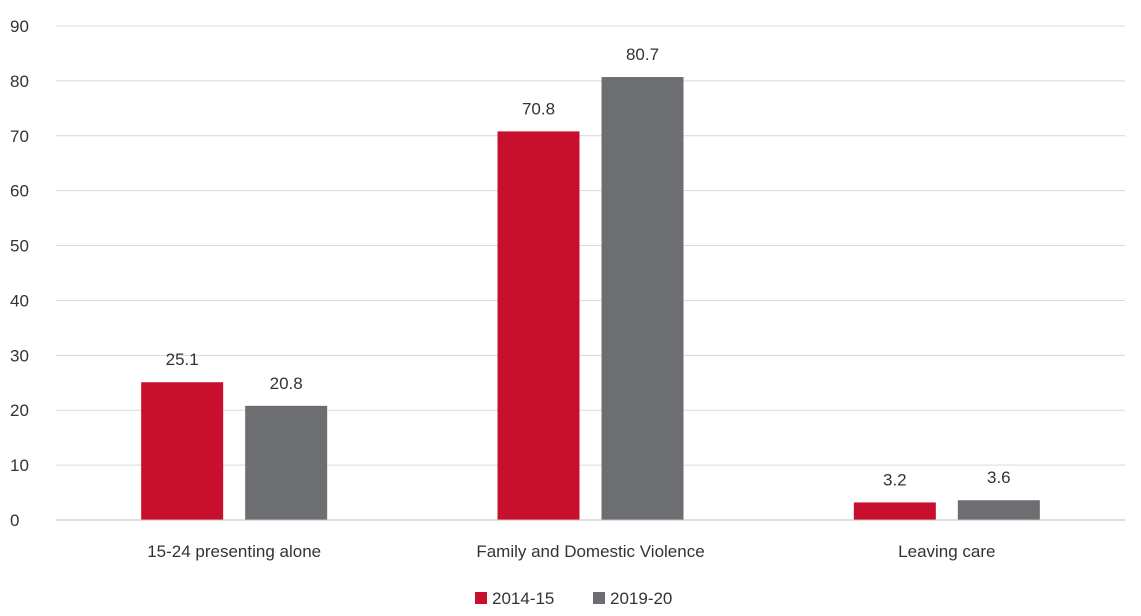 The width and height of the screenshot is (1141, 616). I want to click on data-label: 80.7, so click(642, 54).